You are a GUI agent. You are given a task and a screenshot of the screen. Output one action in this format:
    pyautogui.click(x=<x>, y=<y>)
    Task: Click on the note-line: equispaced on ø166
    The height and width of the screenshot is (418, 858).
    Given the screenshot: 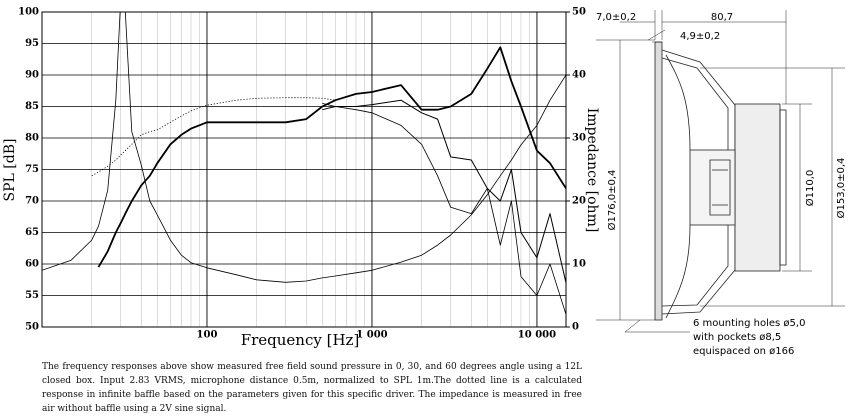 What is the action you would take?
    pyautogui.click(x=743, y=351)
    